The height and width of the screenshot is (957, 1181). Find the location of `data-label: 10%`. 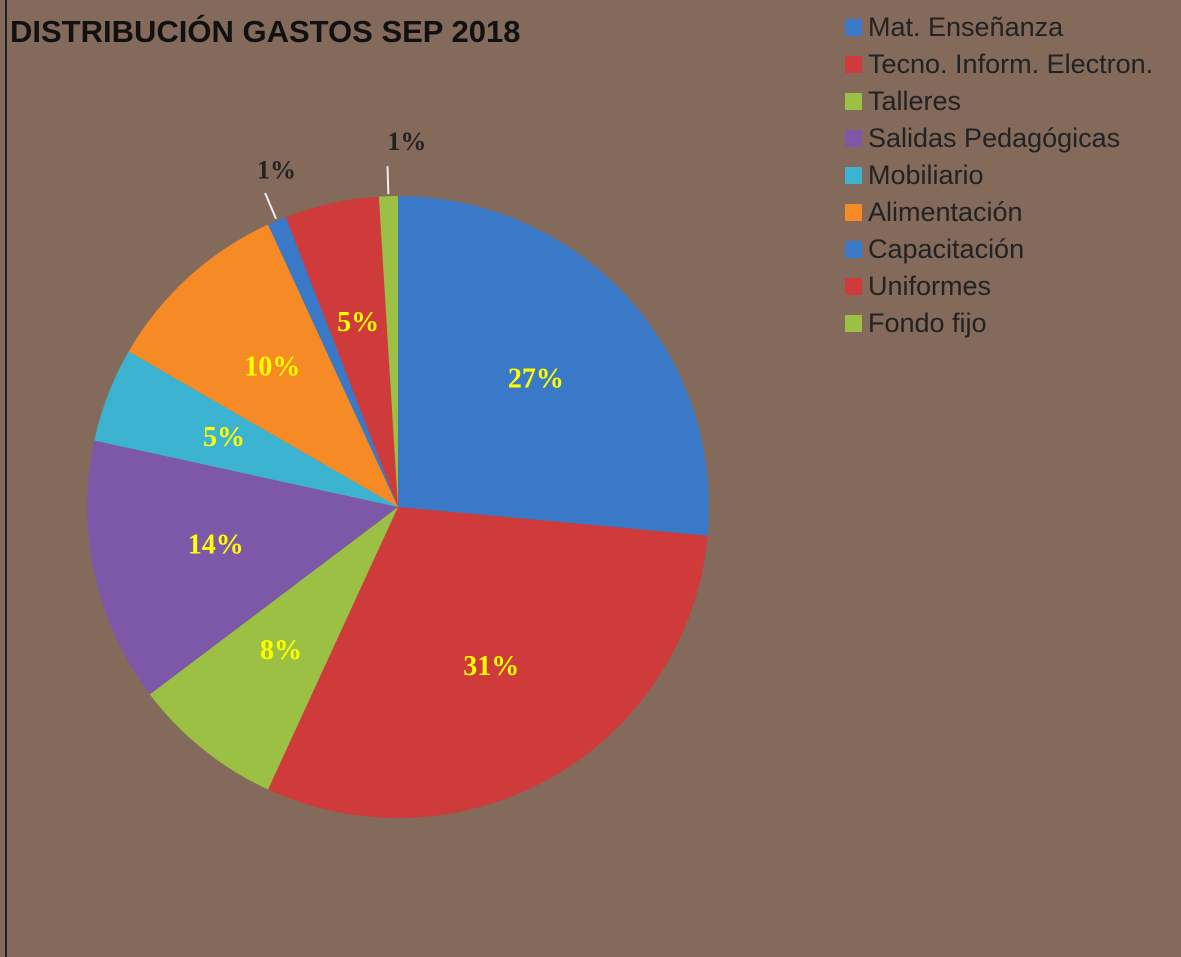

data-label: 10% is located at coordinates (272, 367).